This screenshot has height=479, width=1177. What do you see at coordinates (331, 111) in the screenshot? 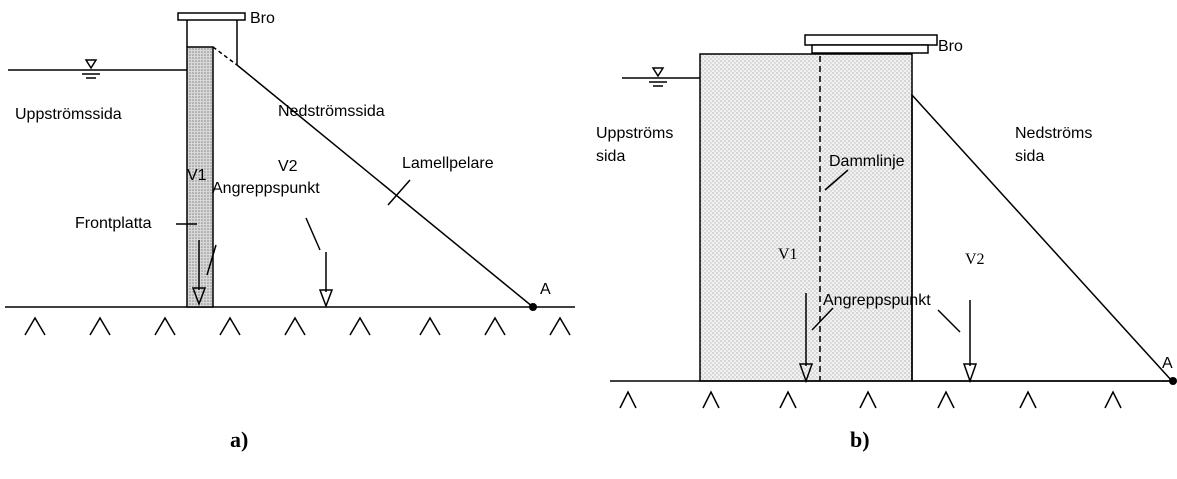
I see `label: Nedströmssida` at bounding box center [331, 111].